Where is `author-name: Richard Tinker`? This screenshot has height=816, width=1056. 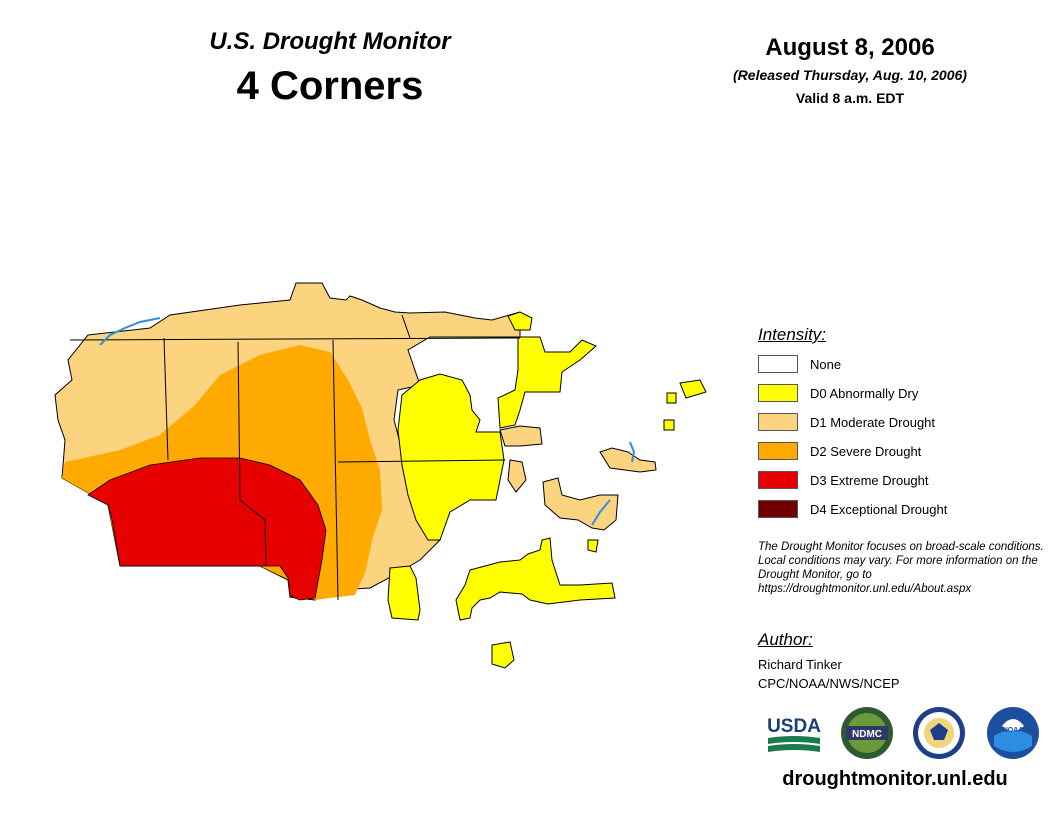
author-name: Richard Tinker is located at coordinates (800, 664).